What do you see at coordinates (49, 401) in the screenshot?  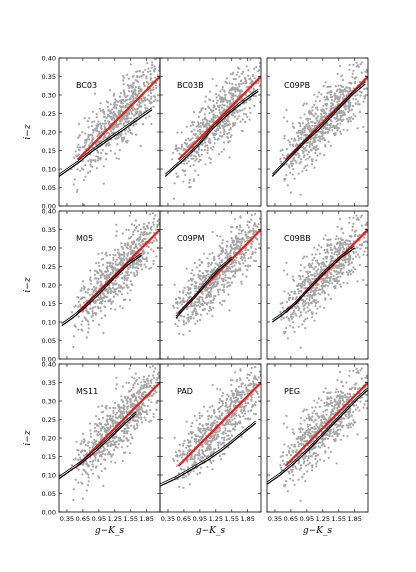 I see `y-tick-label: 0.30` at bounding box center [49, 401].